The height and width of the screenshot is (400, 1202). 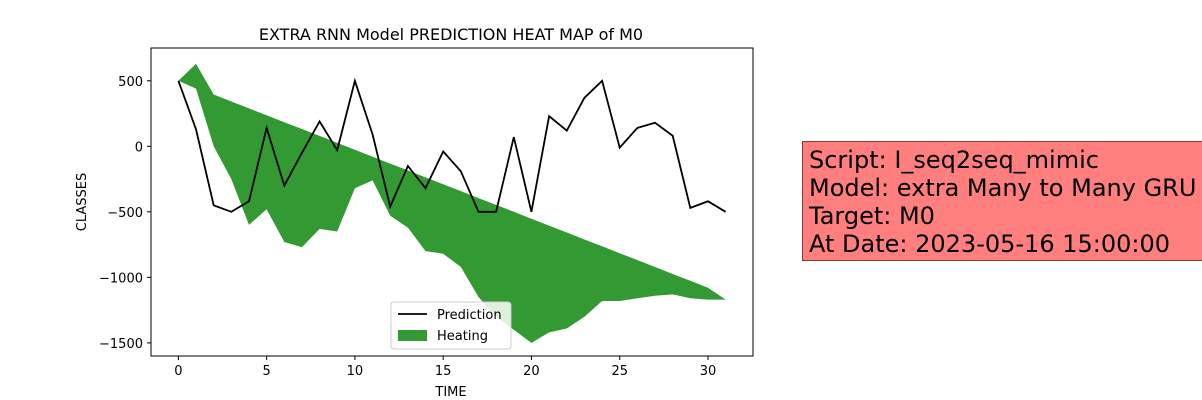 What do you see at coordinates (1003, 188) in the screenshot?
I see `info-model: Model: extra Many to Many GRU` at bounding box center [1003, 188].